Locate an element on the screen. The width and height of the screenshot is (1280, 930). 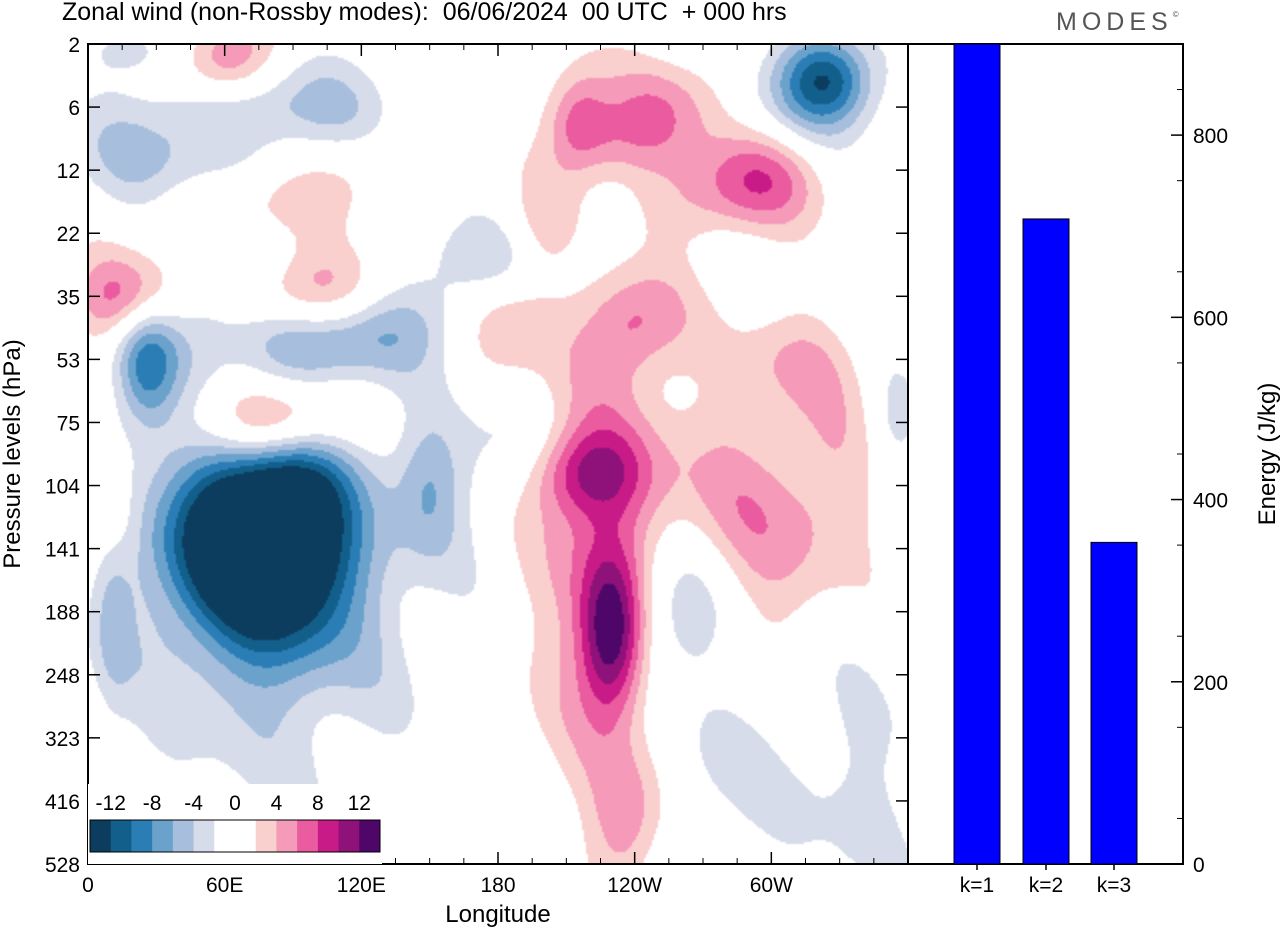
colorbar-label: -4 is located at coordinates (193, 803).